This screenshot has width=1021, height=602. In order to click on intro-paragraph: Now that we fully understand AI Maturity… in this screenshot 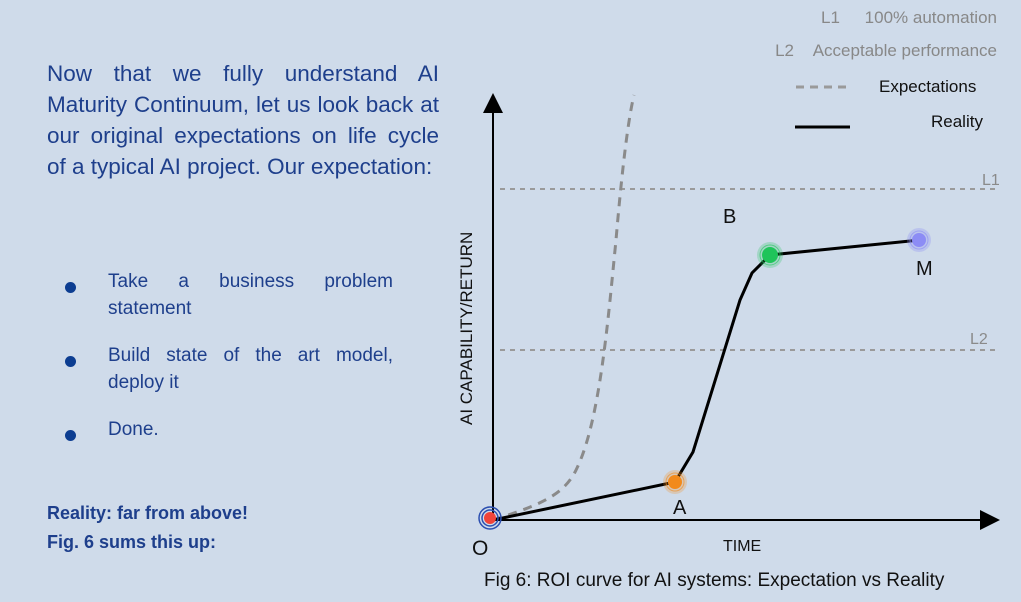, I will do `click(243, 120)`.